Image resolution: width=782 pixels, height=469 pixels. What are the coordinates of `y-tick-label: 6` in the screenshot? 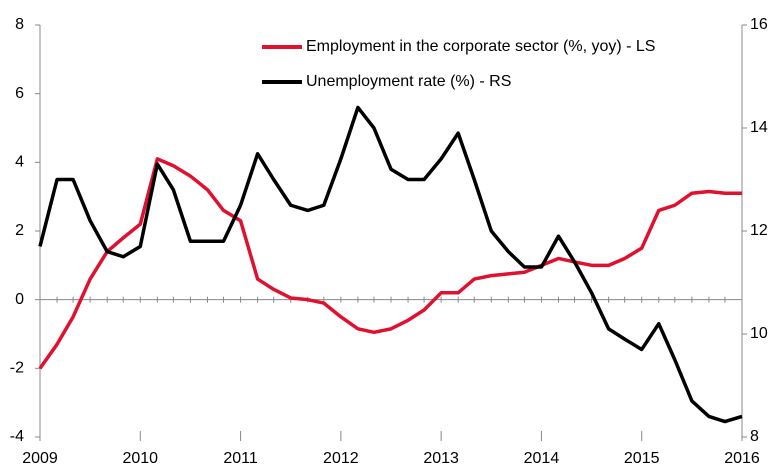 It's located at (19, 93).